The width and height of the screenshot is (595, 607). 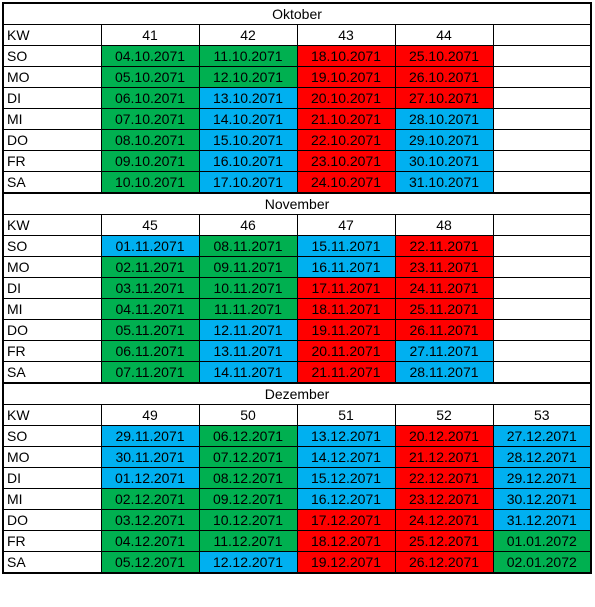 I want to click on date-cell: 19.10.2071, so click(x=346, y=77).